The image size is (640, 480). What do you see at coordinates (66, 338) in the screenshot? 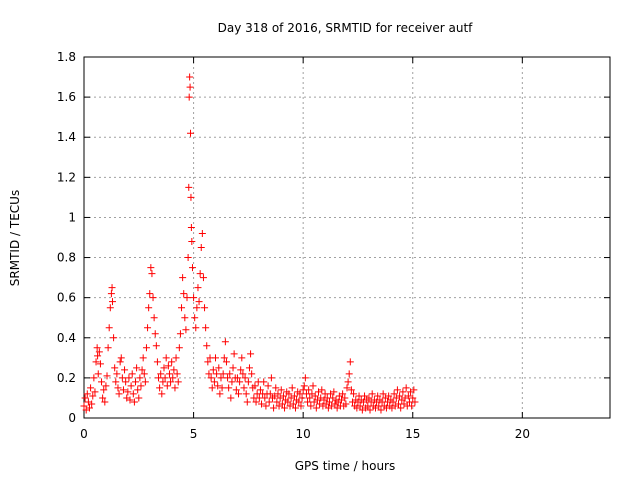
I see `y-tick-label: 0.4` at bounding box center [66, 338].